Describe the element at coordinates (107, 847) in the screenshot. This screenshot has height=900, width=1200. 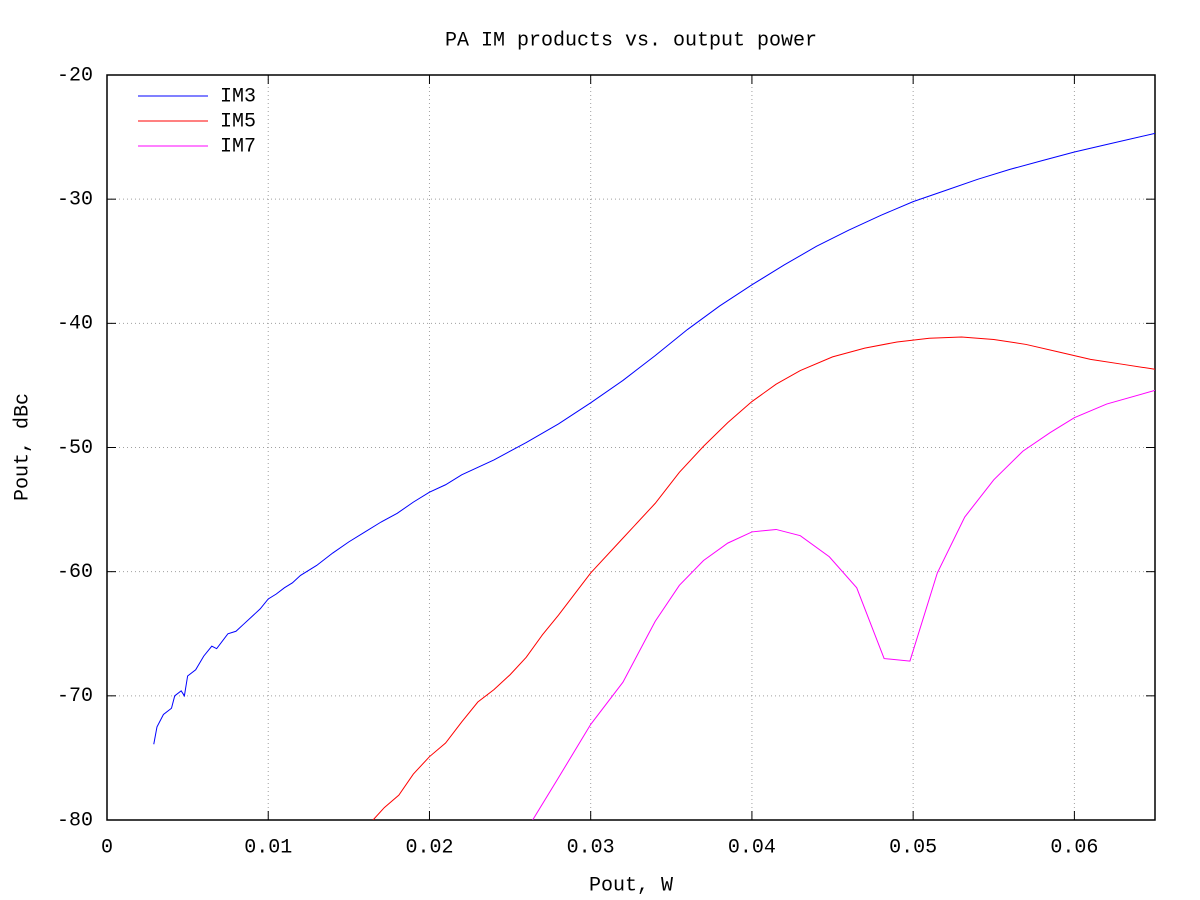
I see `x-tick-label: 0` at that location.